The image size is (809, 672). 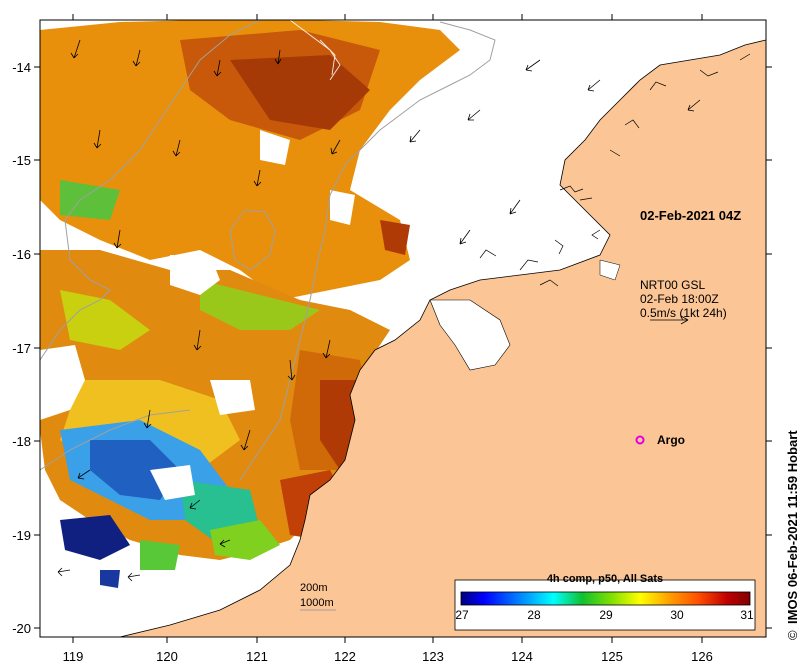 I want to click on copyright-icon: ©, so click(x=792, y=635).